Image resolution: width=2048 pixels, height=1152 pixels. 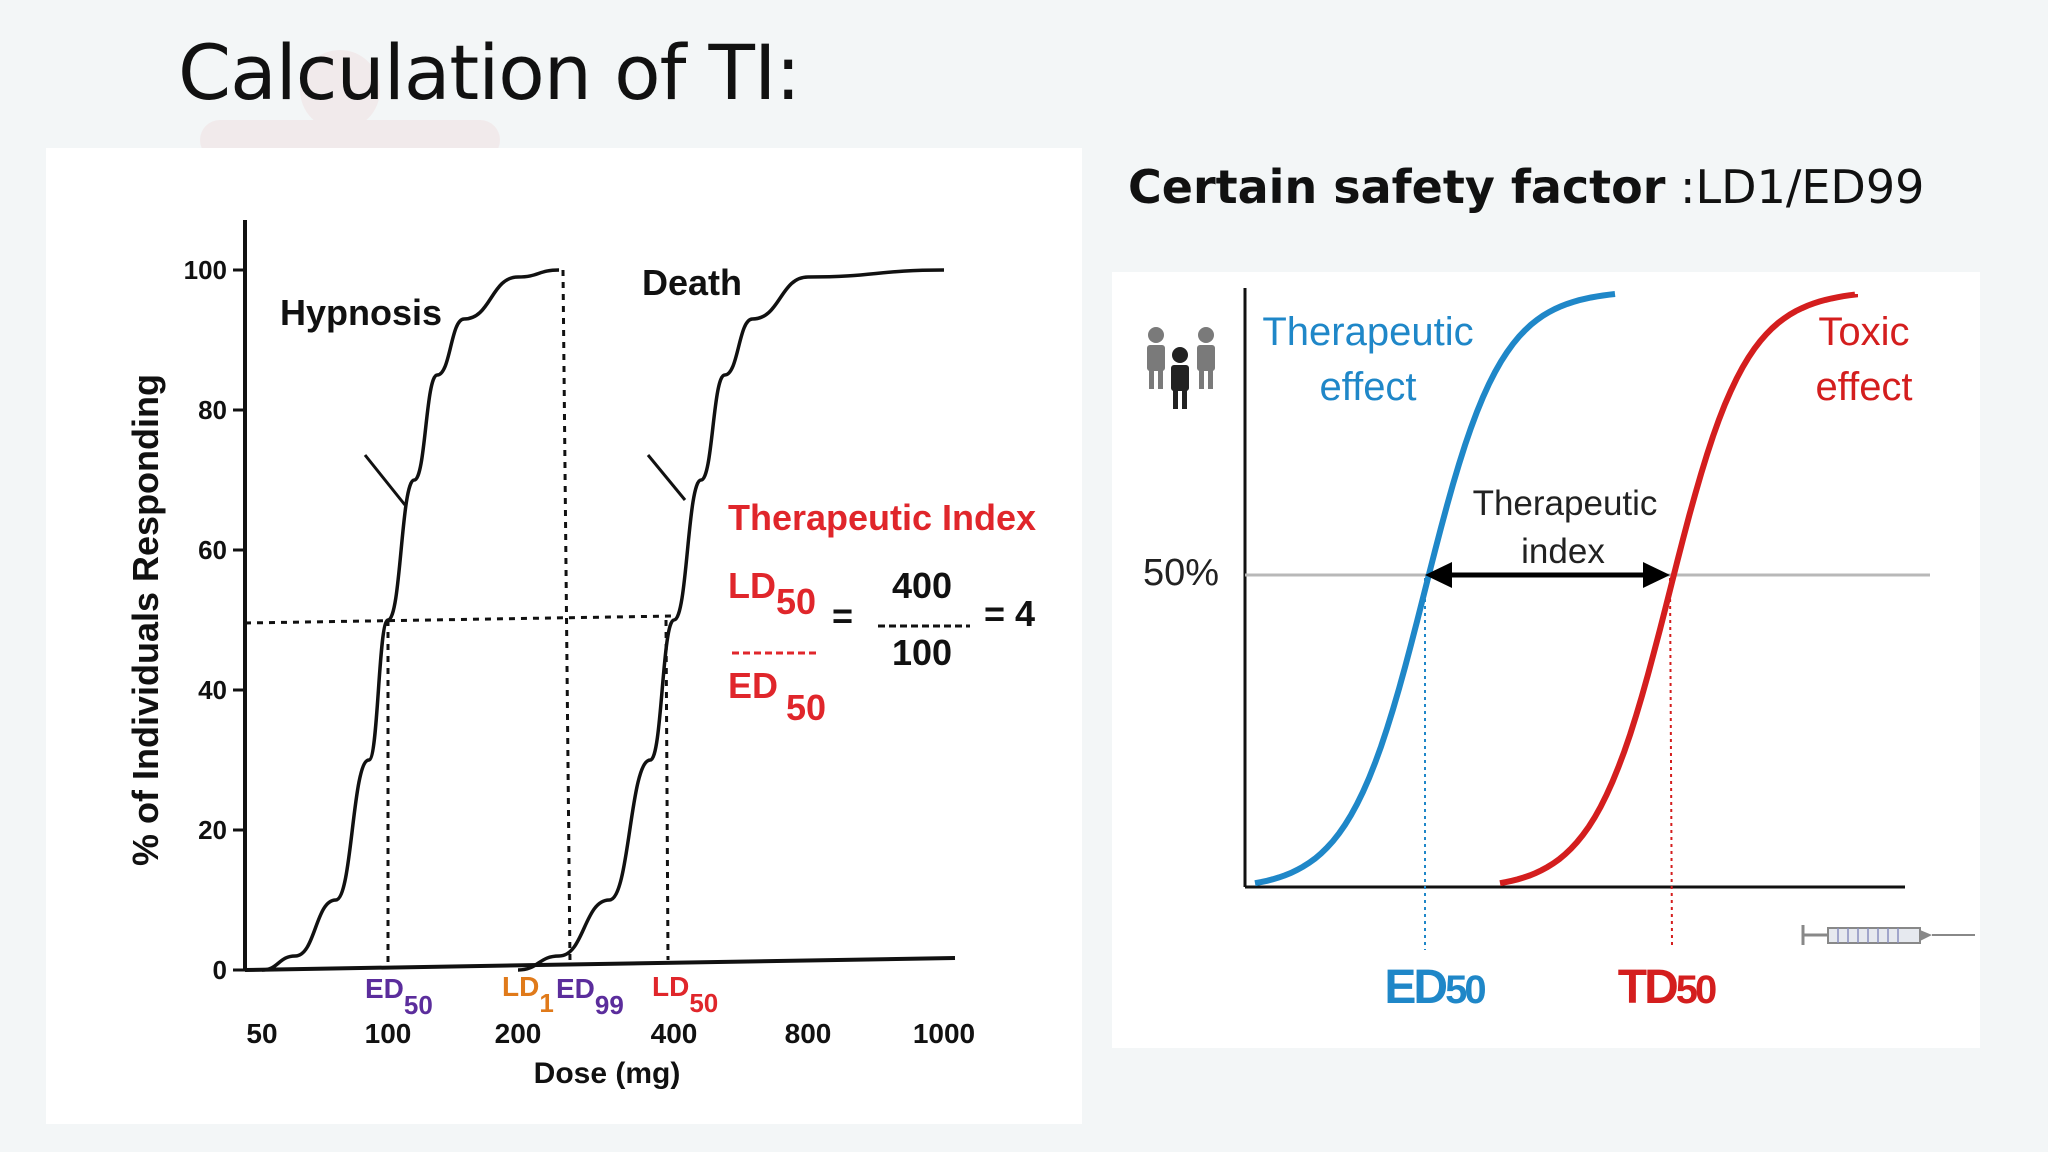 What do you see at coordinates (212, 830) in the screenshot?
I see `y-tick-label: 20` at bounding box center [212, 830].